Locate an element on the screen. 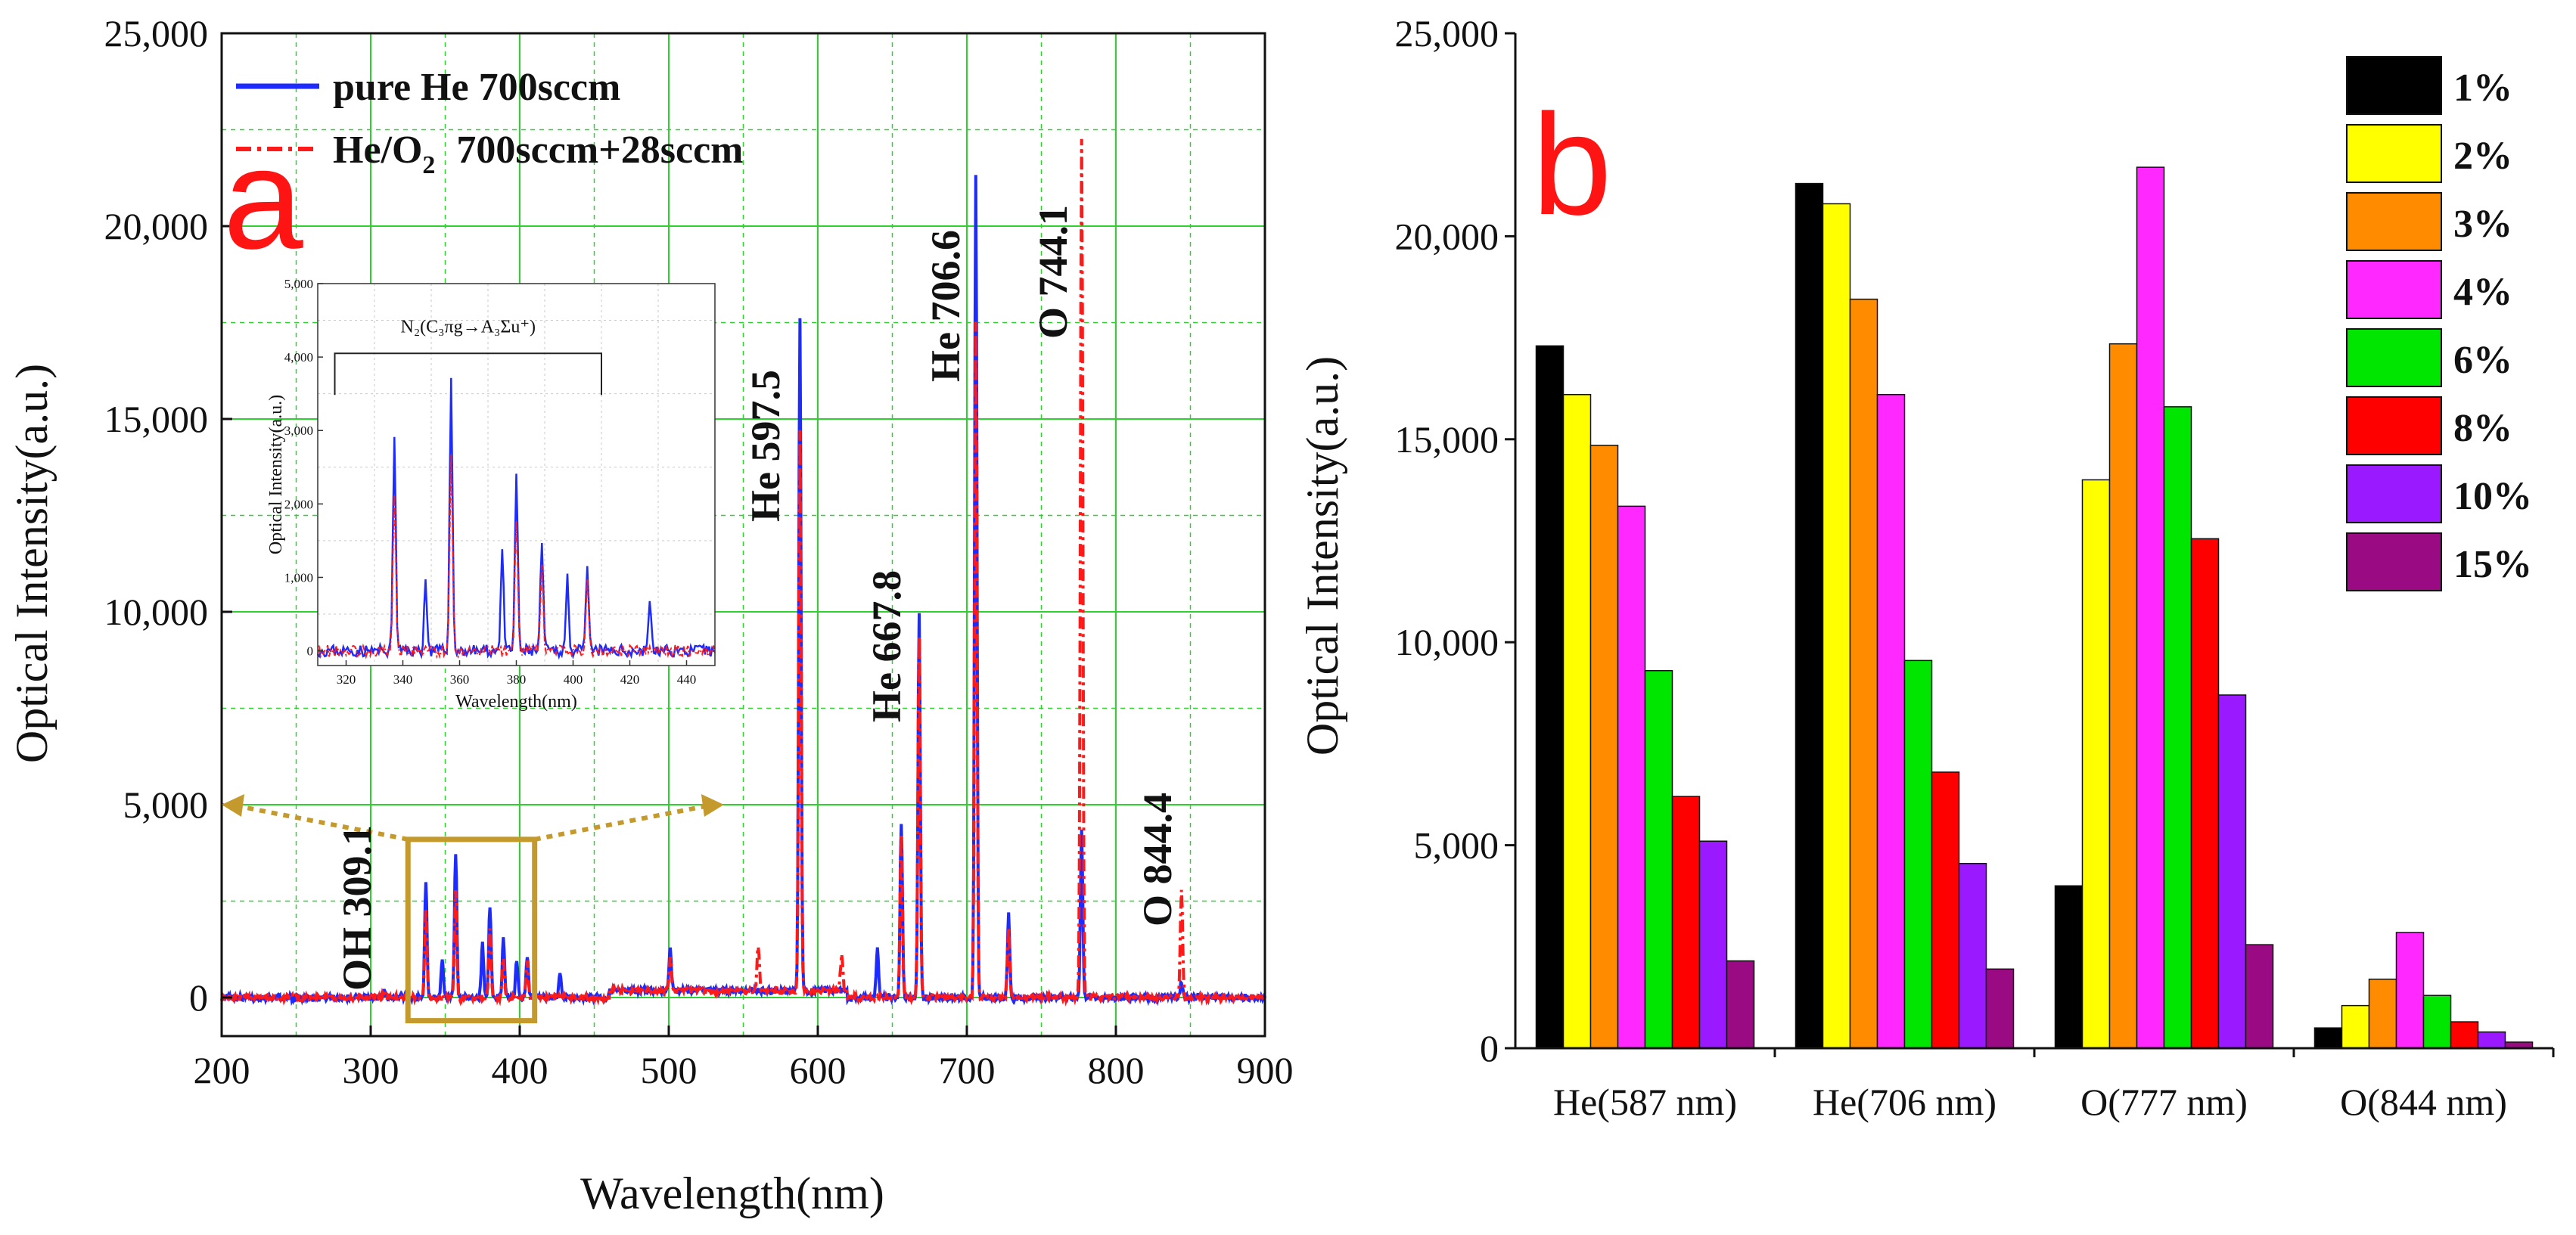 The image size is (2576, 1235). peak-label-o-744: O 744.1 is located at coordinates (1053, 272).